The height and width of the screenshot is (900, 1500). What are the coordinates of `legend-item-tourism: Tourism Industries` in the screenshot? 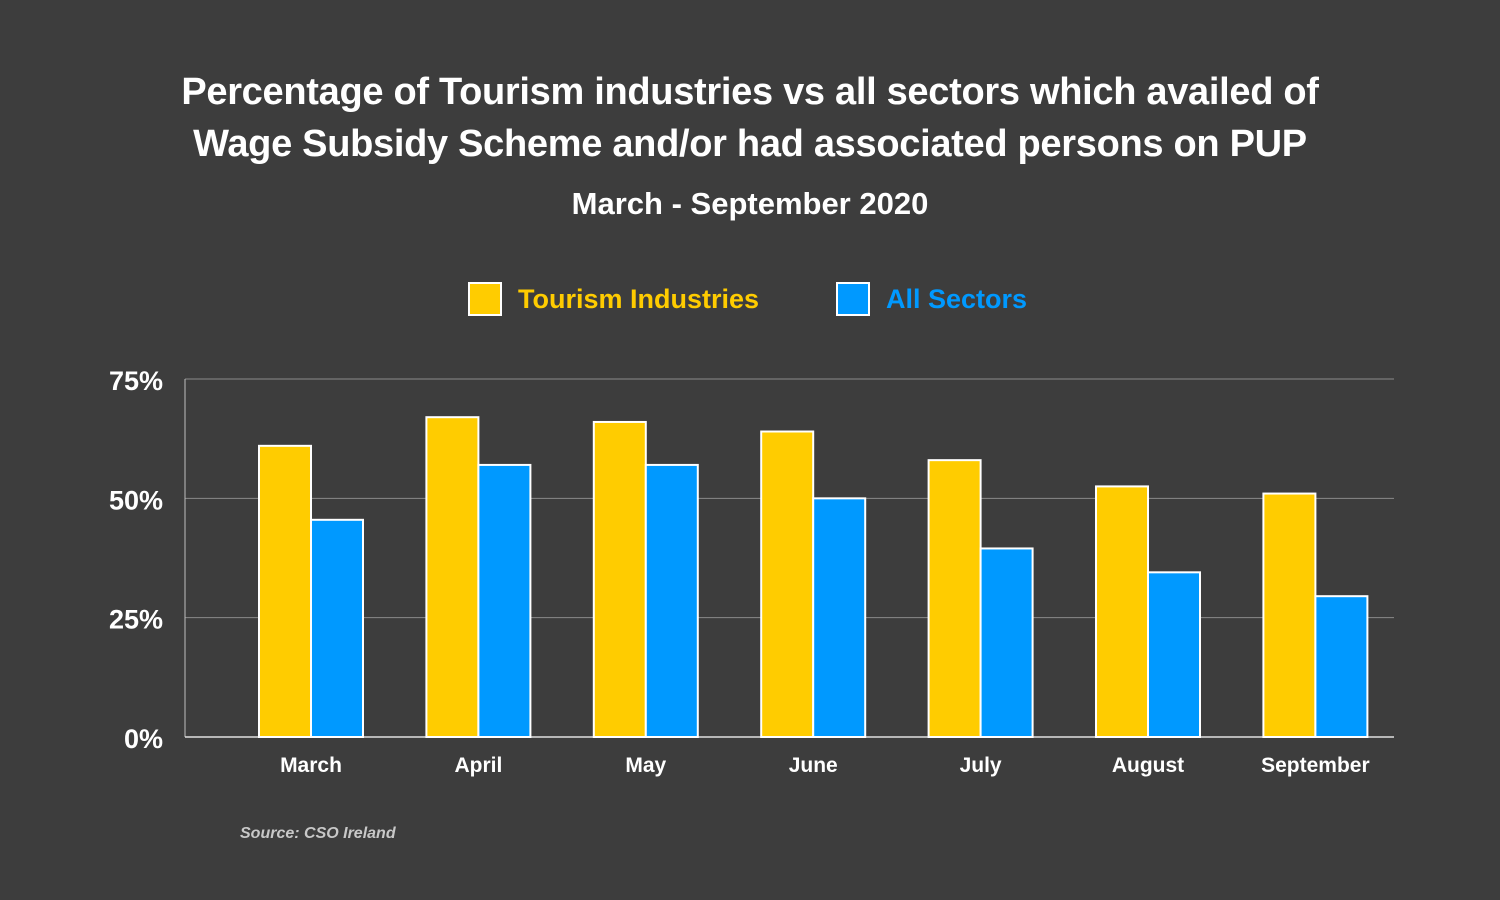 It's located at (613, 299).